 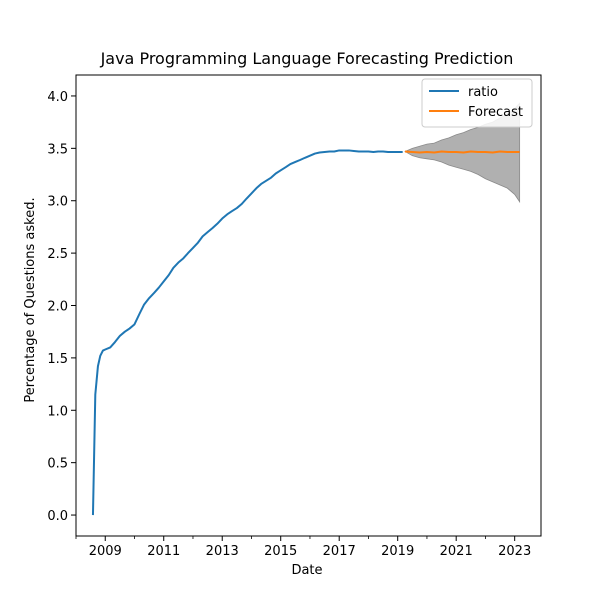 What do you see at coordinates (514, 551) in the screenshot?
I see `x-tick-label: 2023` at bounding box center [514, 551].